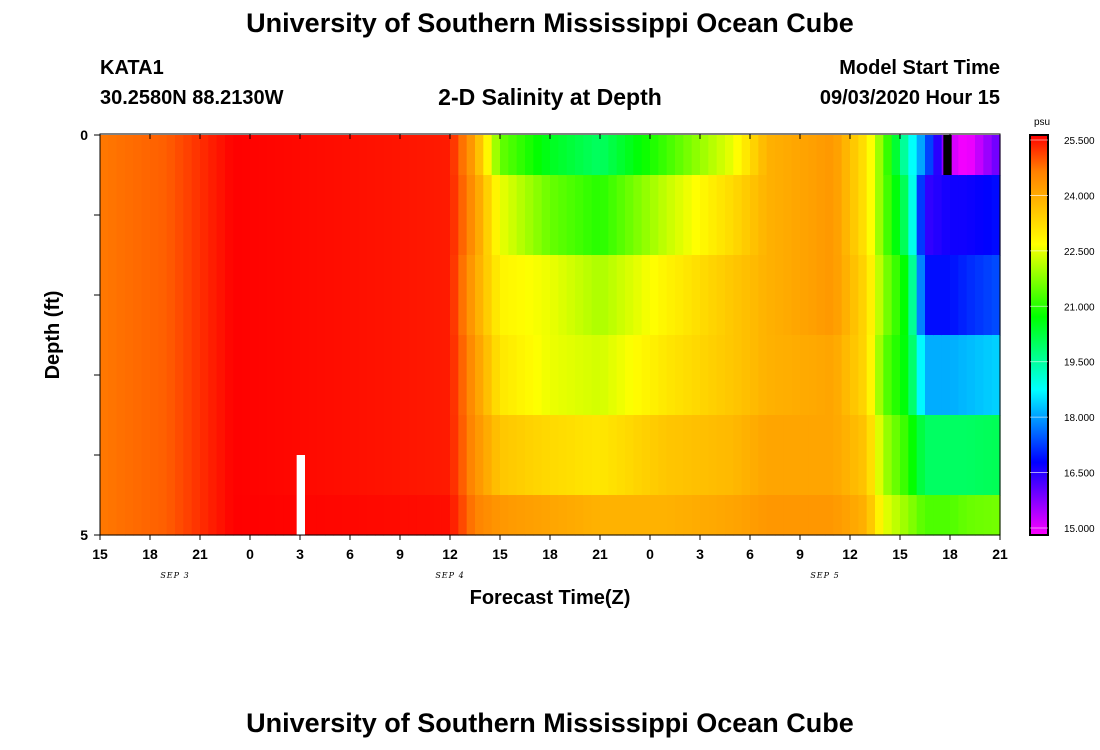  Describe the element at coordinates (1042, 122) in the screenshot. I see `colorbar-unit: psu` at that location.